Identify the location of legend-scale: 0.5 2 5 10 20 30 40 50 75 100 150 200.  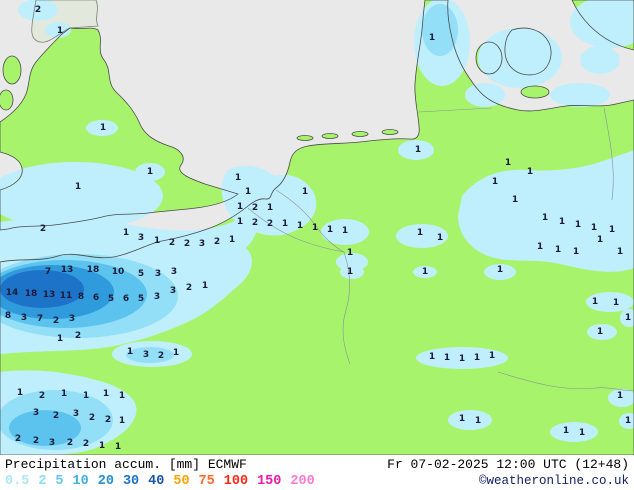
(164, 481).